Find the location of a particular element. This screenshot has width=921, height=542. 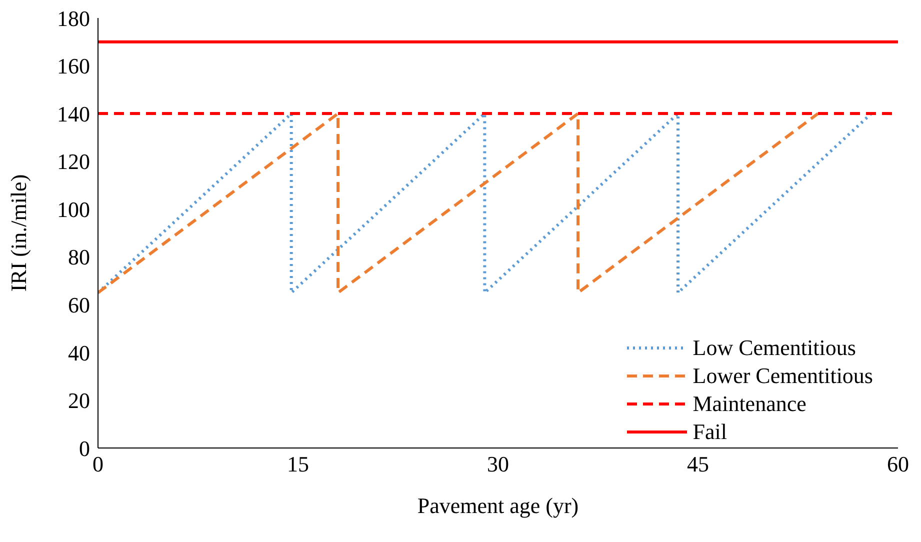

y-tick-label: 60 is located at coordinates (79, 305).